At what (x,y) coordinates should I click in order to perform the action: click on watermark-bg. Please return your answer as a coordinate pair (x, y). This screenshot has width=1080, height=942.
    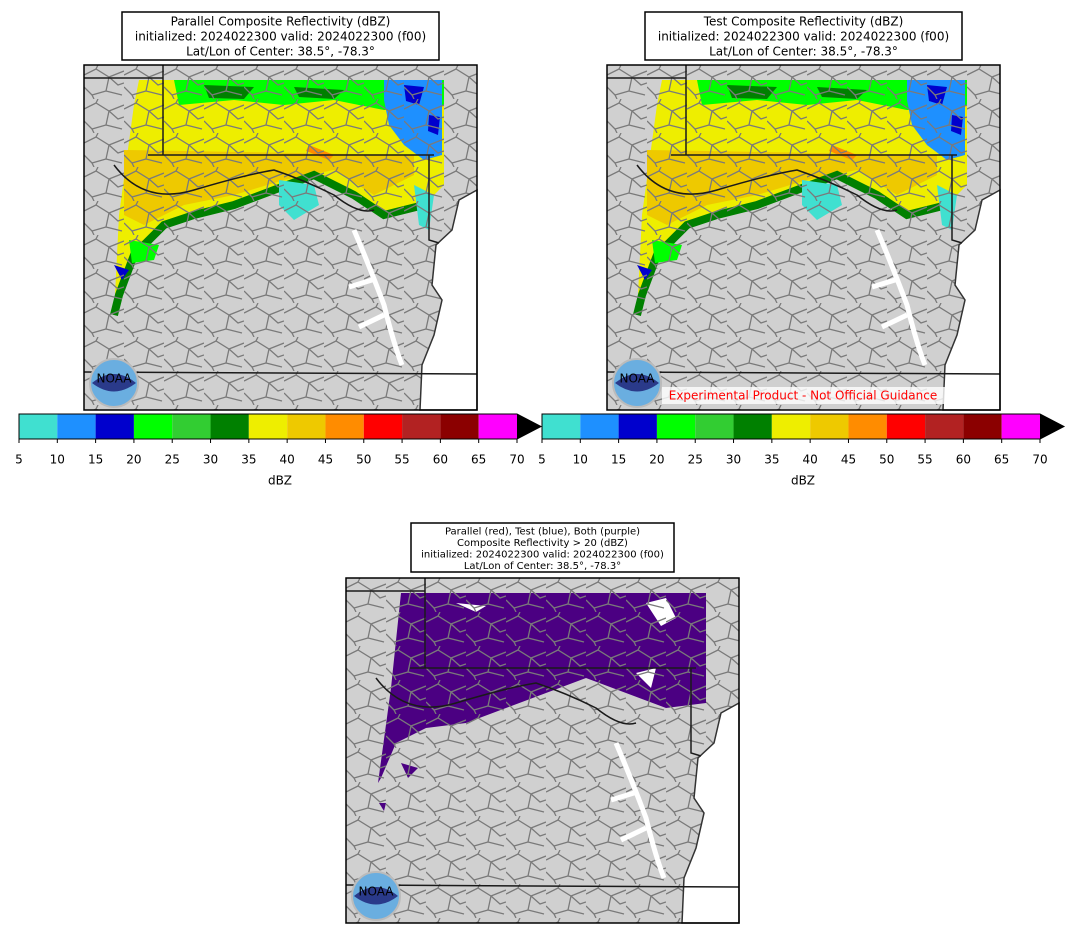
    Looking at the image, I should click on (803, 395).